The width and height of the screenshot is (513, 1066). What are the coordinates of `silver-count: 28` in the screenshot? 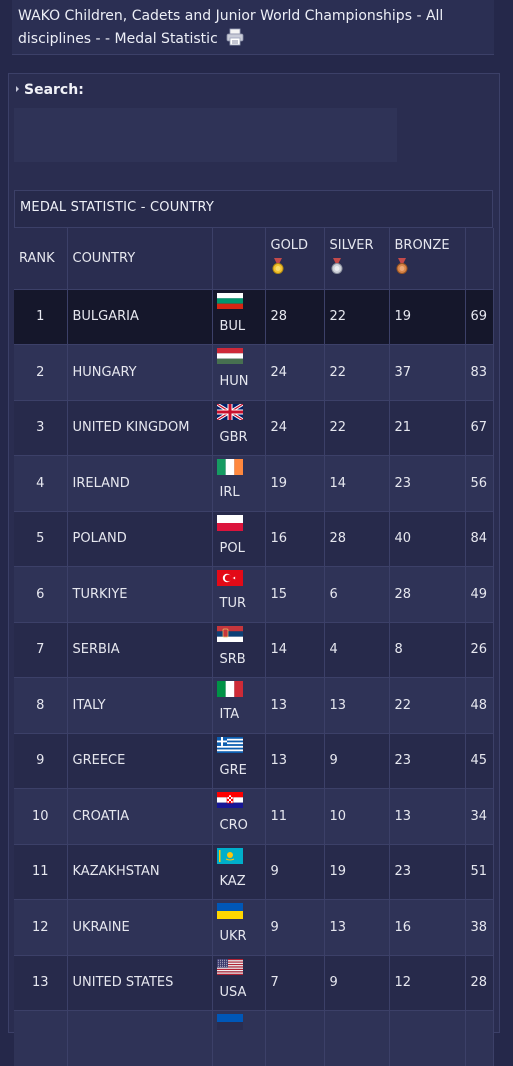 It's located at (356, 539).